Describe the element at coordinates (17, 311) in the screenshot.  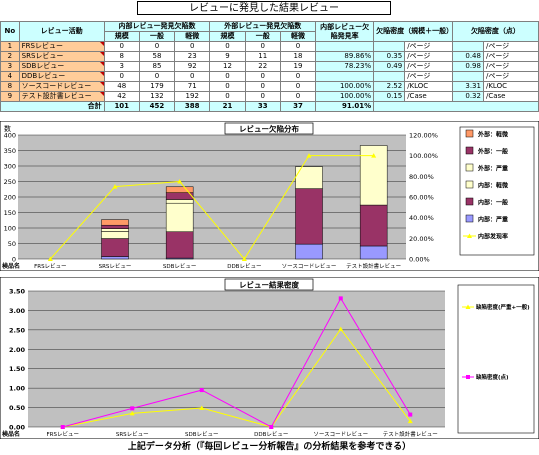
I see `y-tick-label: 3.00` at that location.